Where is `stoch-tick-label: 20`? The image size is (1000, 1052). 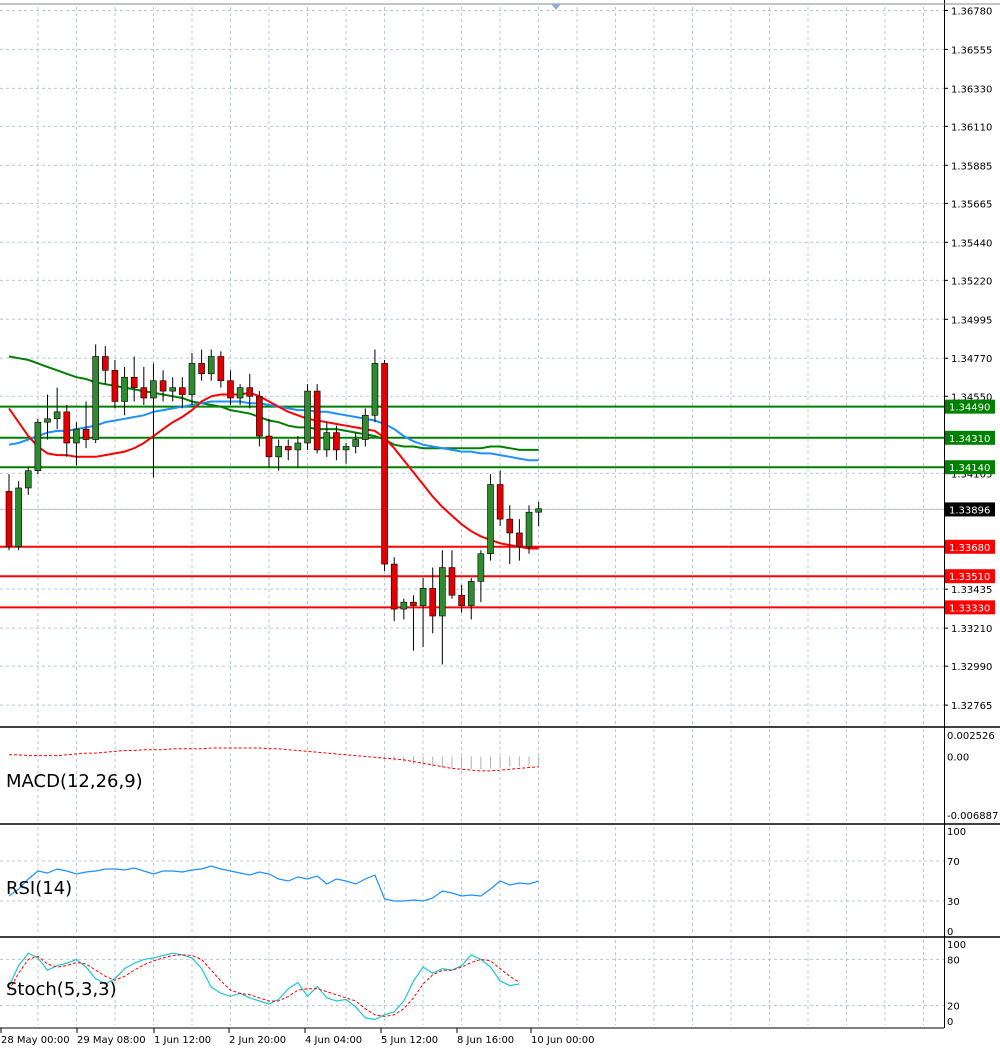 stoch-tick-label: 20 is located at coordinates (953, 1007).